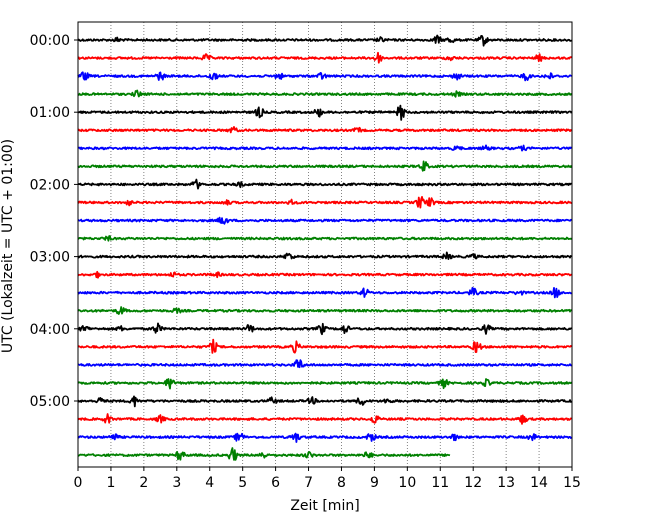 The height and width of the screenshot is (525, 650). What do you see at coordinates (50, 330) in the screenshot?
I see `y-tick-label: 04:00` at bounding box center [50, 330].